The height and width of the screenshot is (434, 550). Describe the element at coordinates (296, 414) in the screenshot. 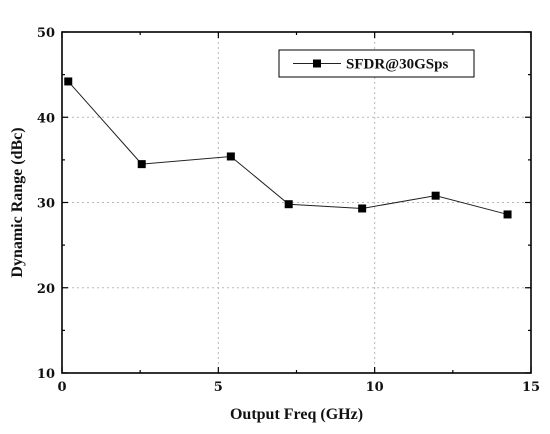

I see `x-axis-title: Output Freq (GHz)` at that location.